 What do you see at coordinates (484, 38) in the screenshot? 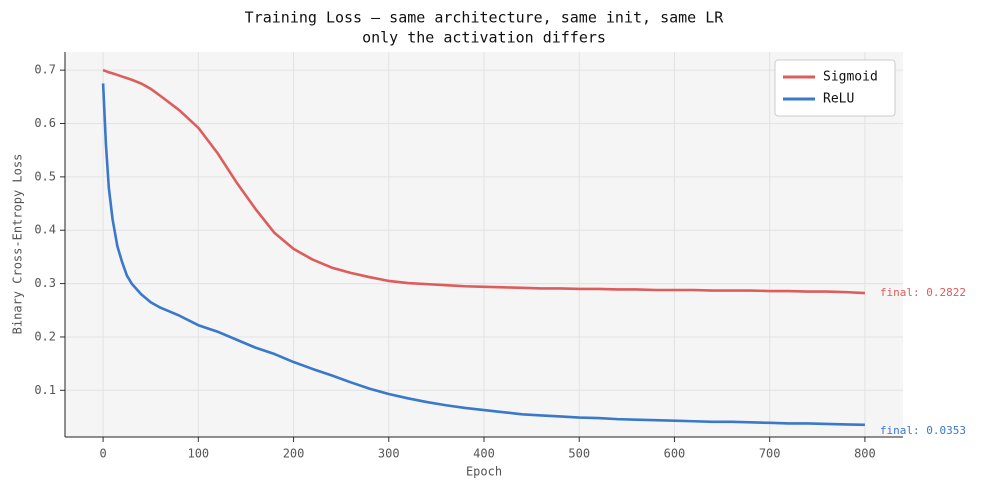
I see `chart-subtitle: only the activation differs` at bounding box center [484, 38].